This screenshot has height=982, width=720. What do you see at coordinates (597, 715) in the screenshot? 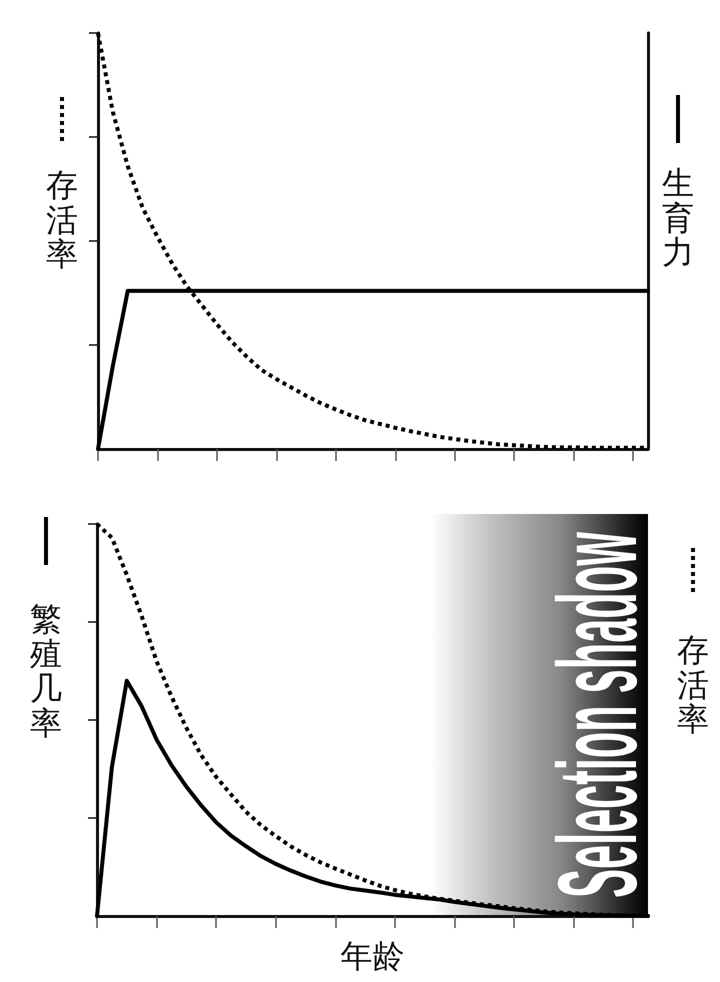
I see `annotation: Selection shadow` at bounding box center [597, 715].